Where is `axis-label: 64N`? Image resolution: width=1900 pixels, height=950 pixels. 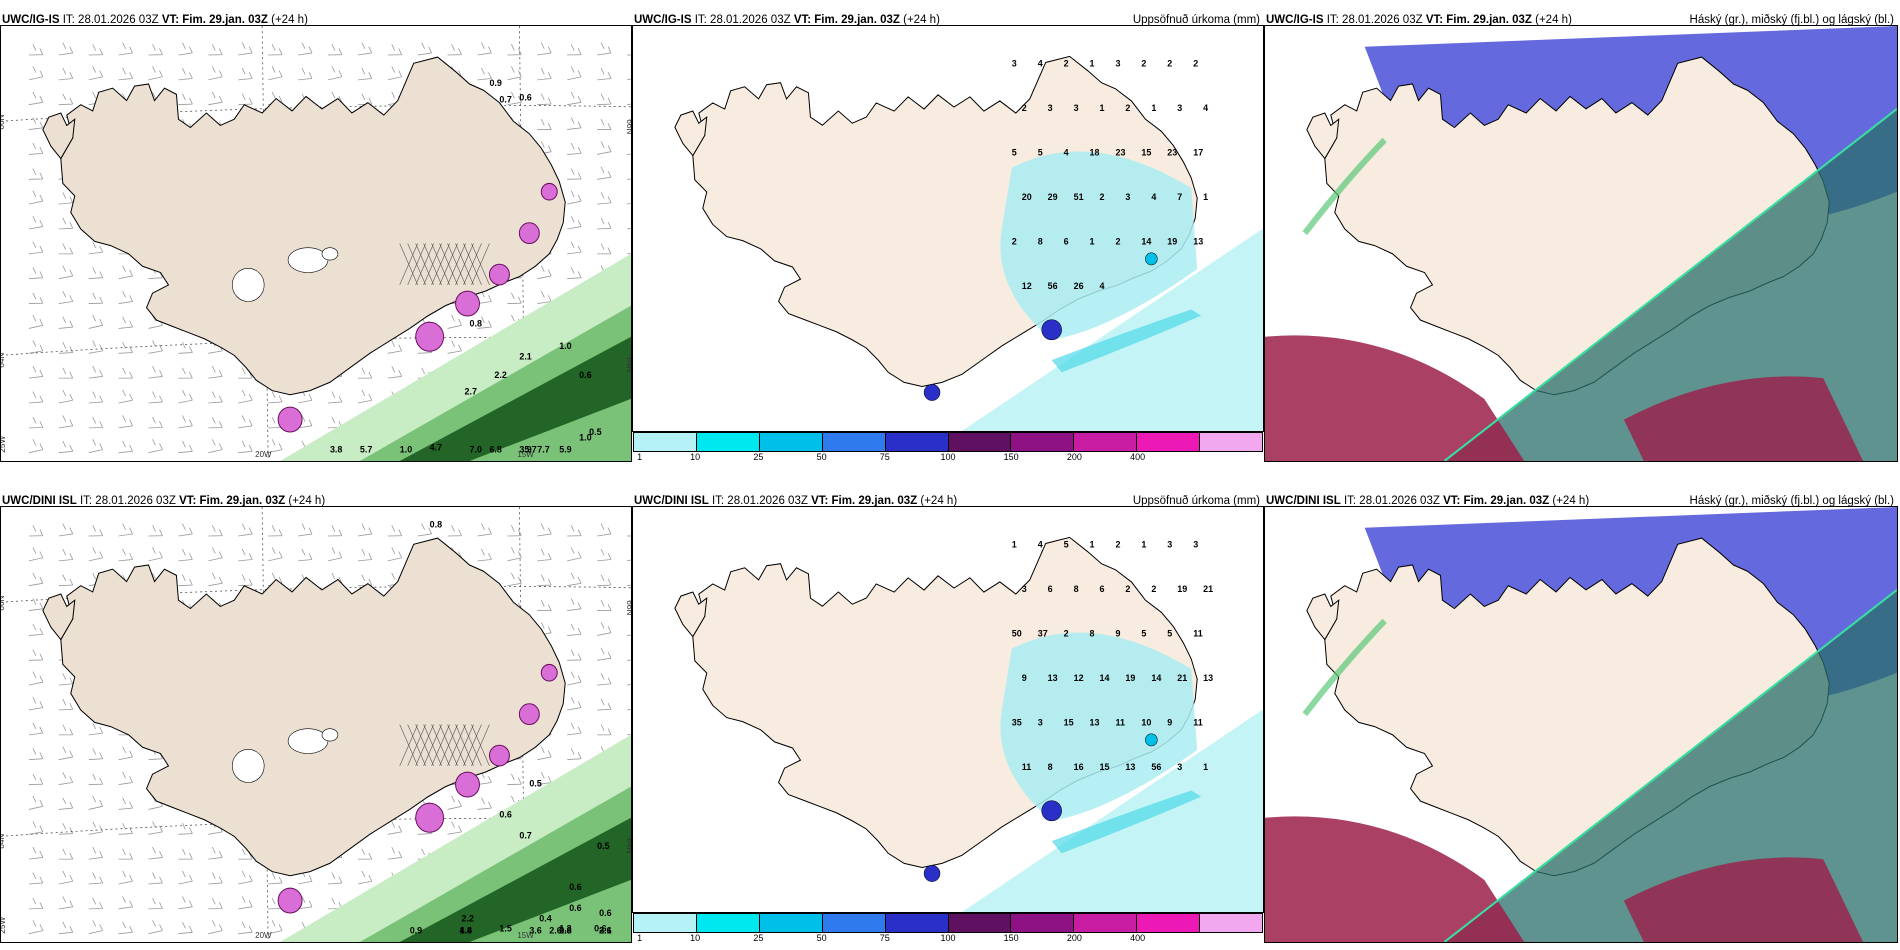
axis-label: 64N is located at coordinates (3, 840).